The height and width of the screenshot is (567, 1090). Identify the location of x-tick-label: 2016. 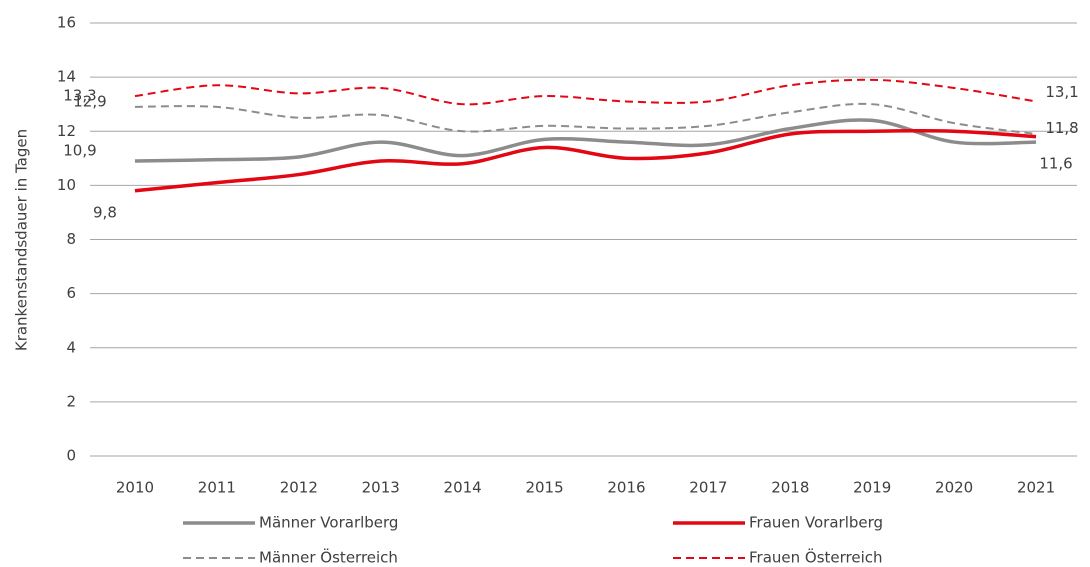
(626, 488).